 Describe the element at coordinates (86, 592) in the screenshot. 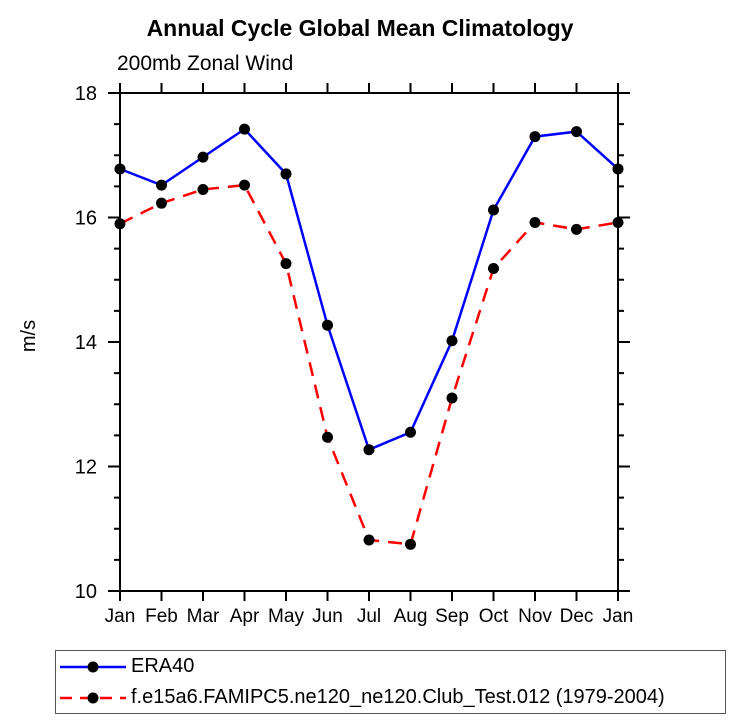

I see `y-tick-label: 10` at that location.